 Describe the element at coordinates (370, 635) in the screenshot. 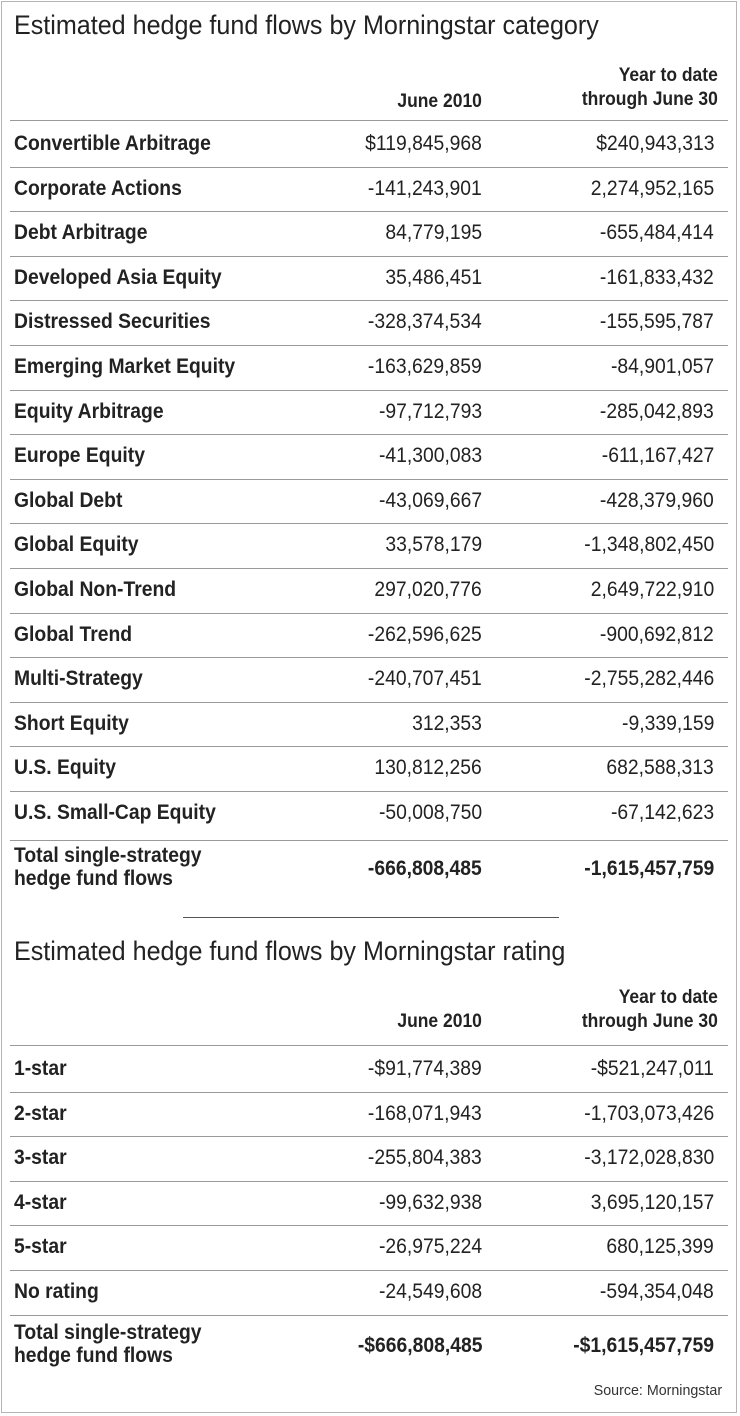

I see `table-row: Global Trend -262,596,625 -900,692,812` at that location.